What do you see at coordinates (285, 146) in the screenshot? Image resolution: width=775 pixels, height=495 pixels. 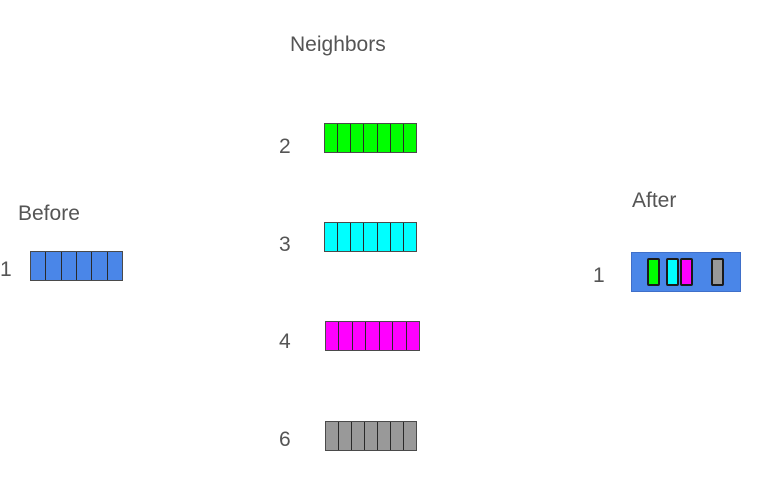 I see `neighbor-node-label: 2` at bounding box center [285, 146].